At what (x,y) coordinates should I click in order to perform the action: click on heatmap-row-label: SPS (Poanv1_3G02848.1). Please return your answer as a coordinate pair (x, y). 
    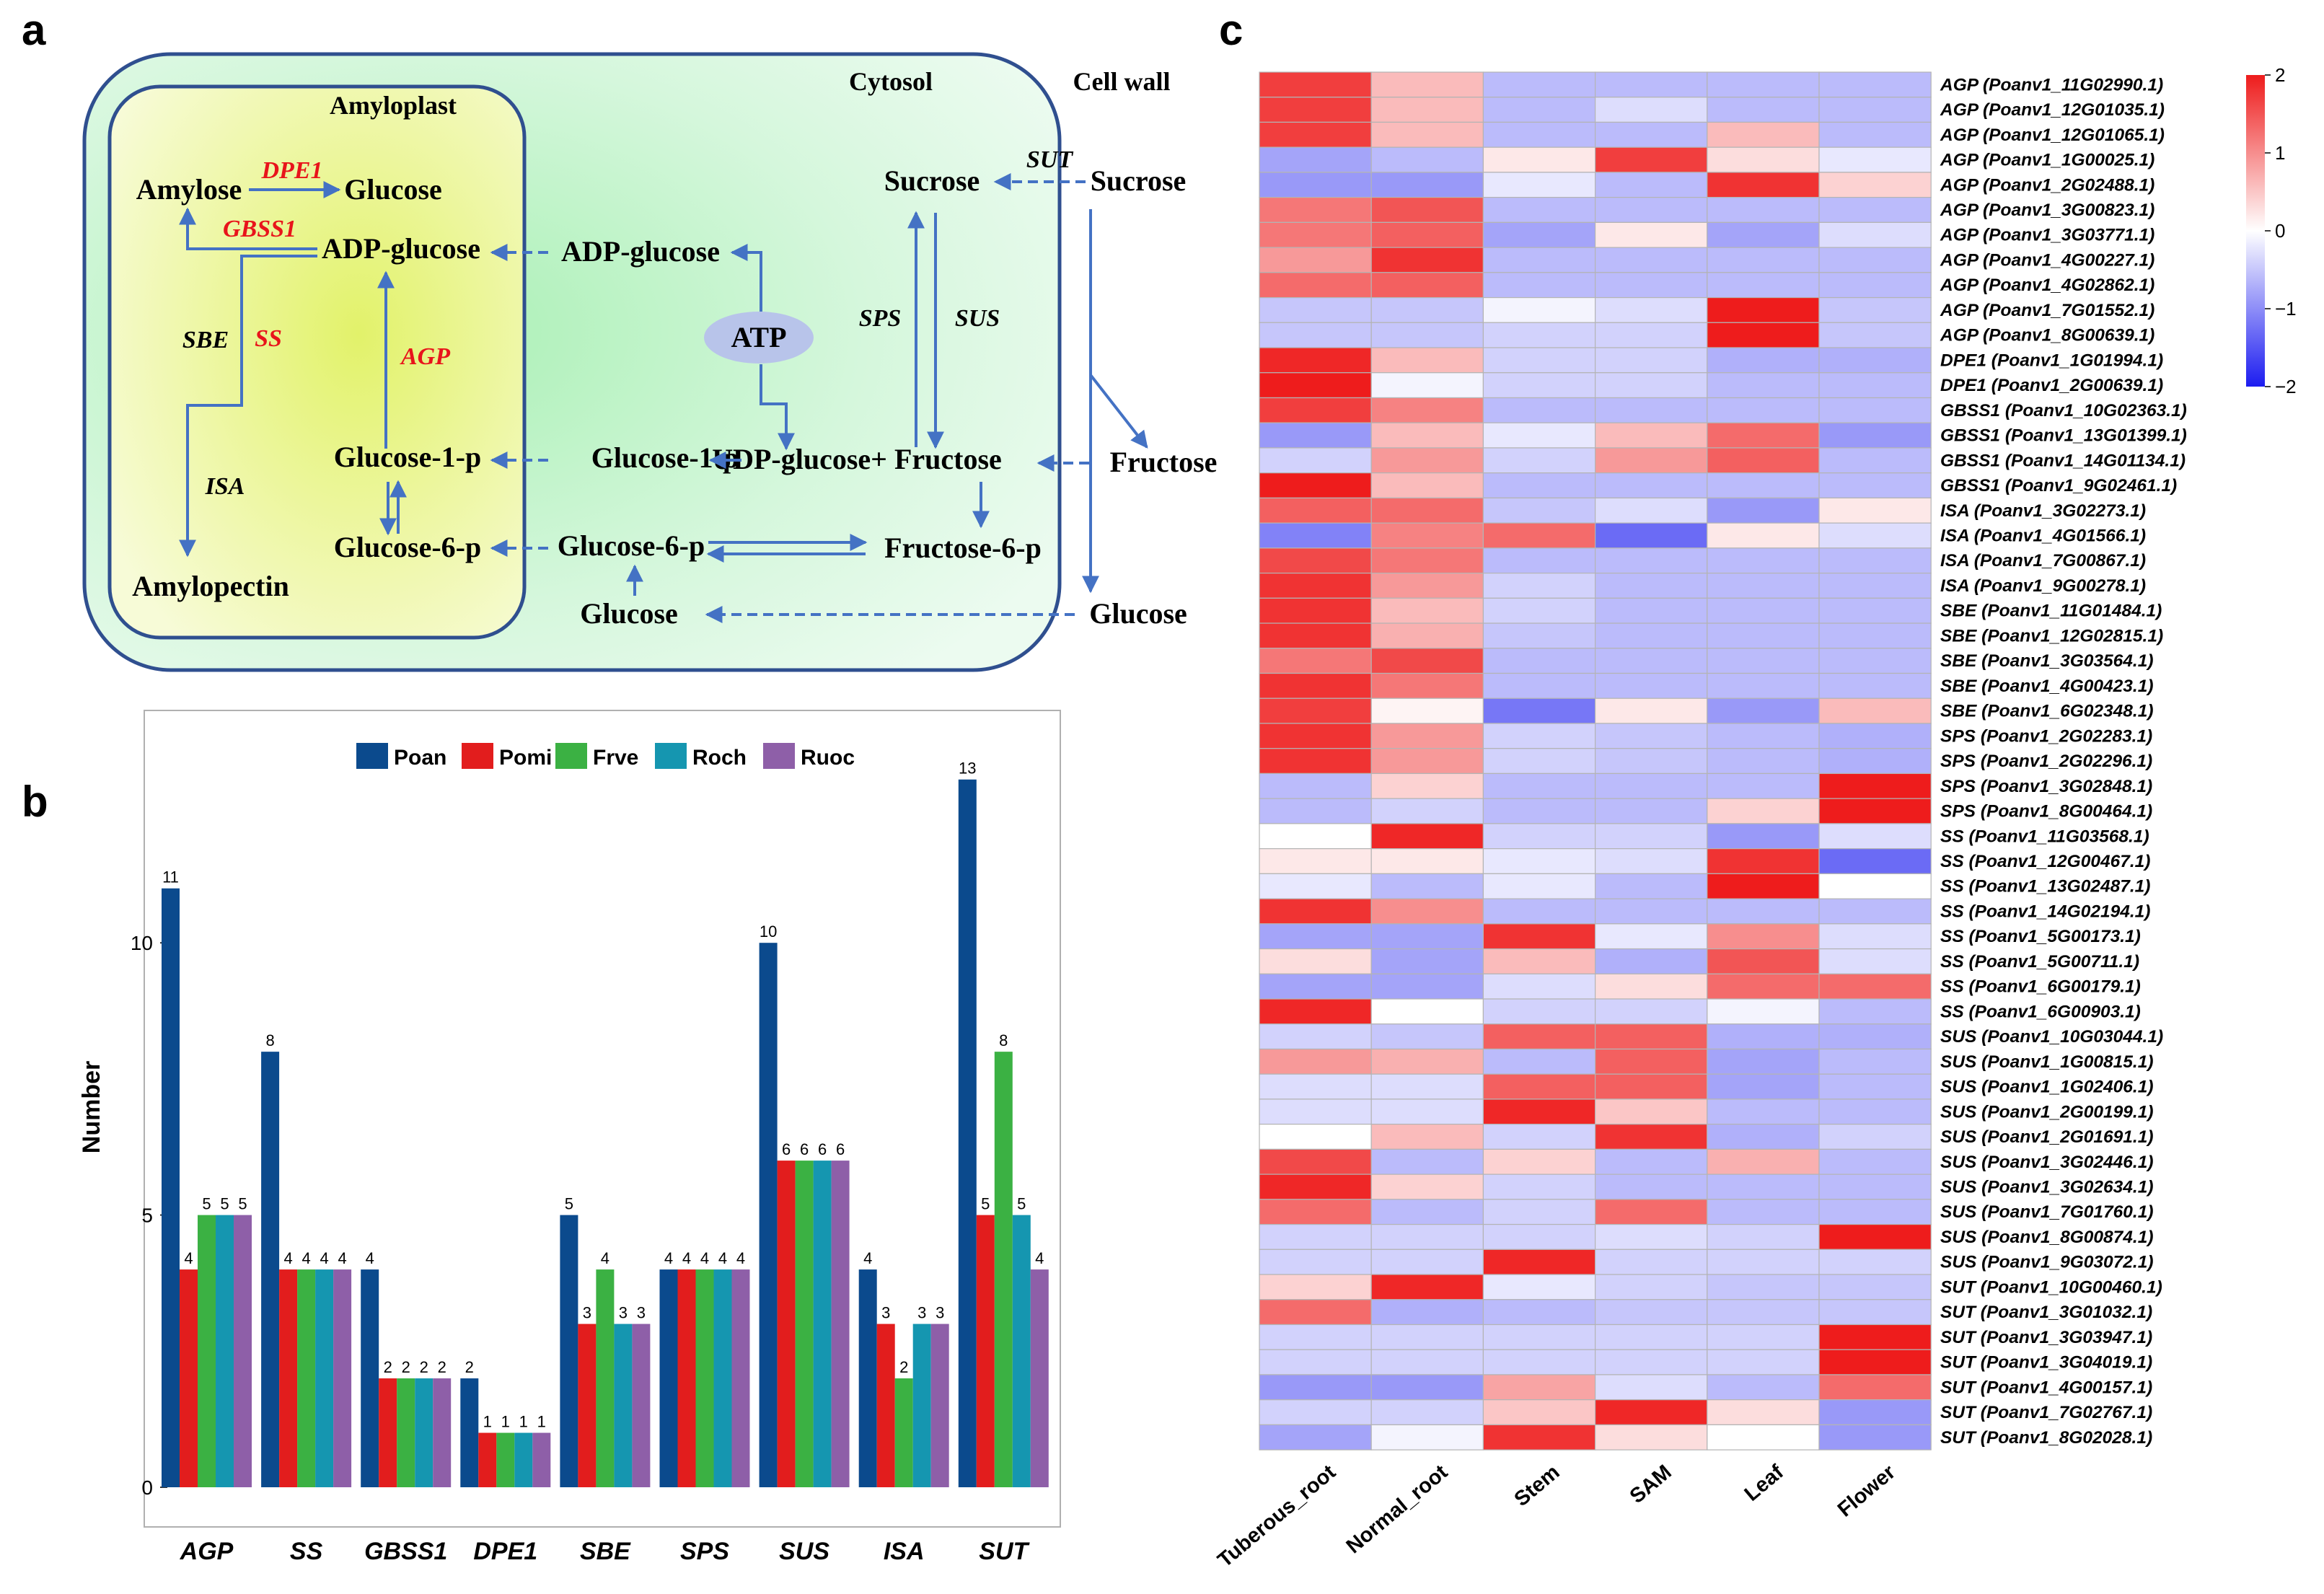
    Looking at the image, I should click on (2046, 787).